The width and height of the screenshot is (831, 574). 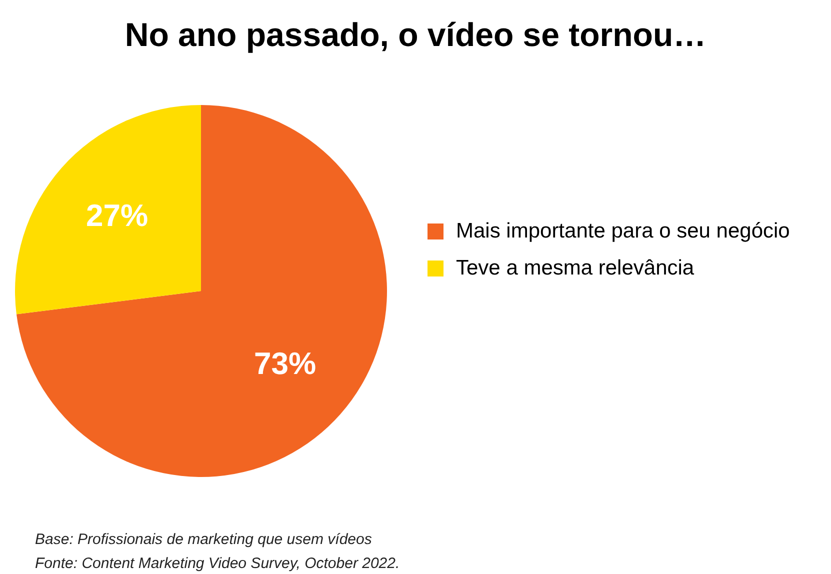 I want to click on legend-label: Mais importante para o seu negócio, so click(x=623, y=231).